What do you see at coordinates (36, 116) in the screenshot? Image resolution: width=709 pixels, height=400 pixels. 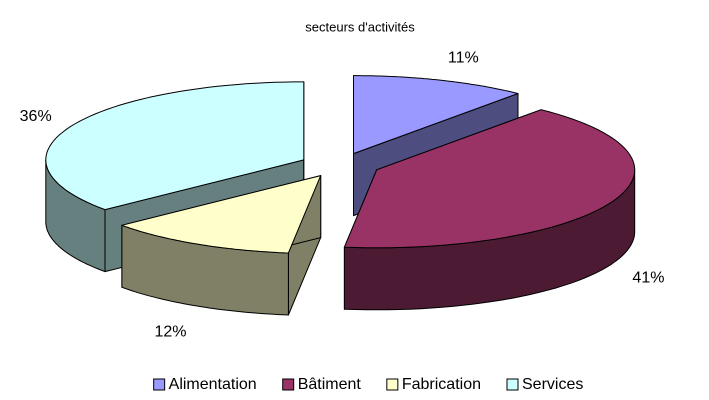 I see `data-label: 36%` at bounding box center [36, 116].